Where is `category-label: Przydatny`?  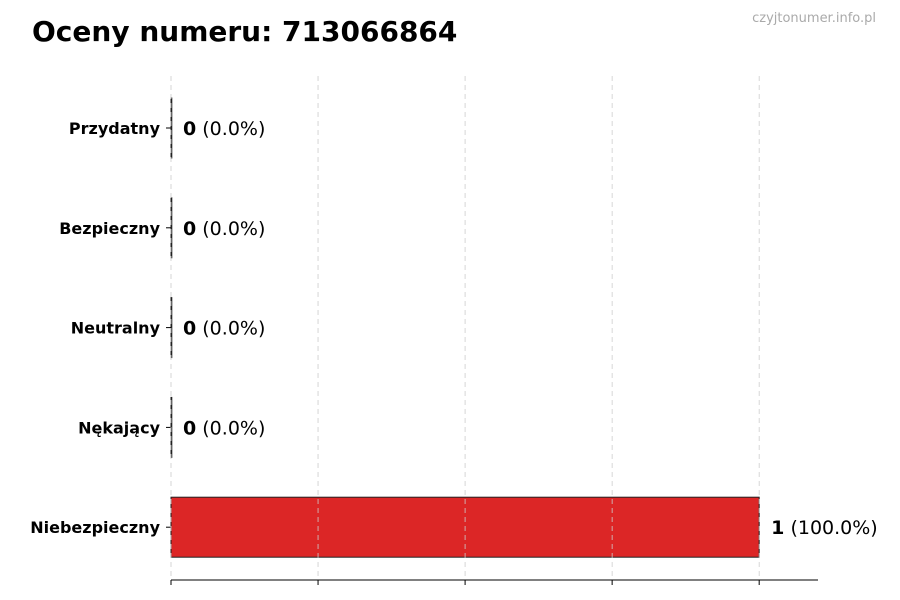
category-label: Przydatny is located at coordinates (115, 128).